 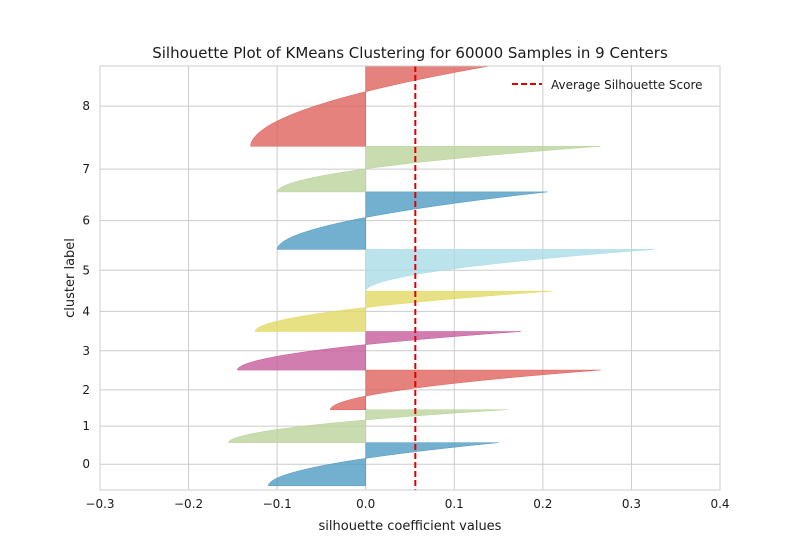 I want to click on y-axis: 0 1 2 3 4 5 6 7 8, so click(x=86, y=285).